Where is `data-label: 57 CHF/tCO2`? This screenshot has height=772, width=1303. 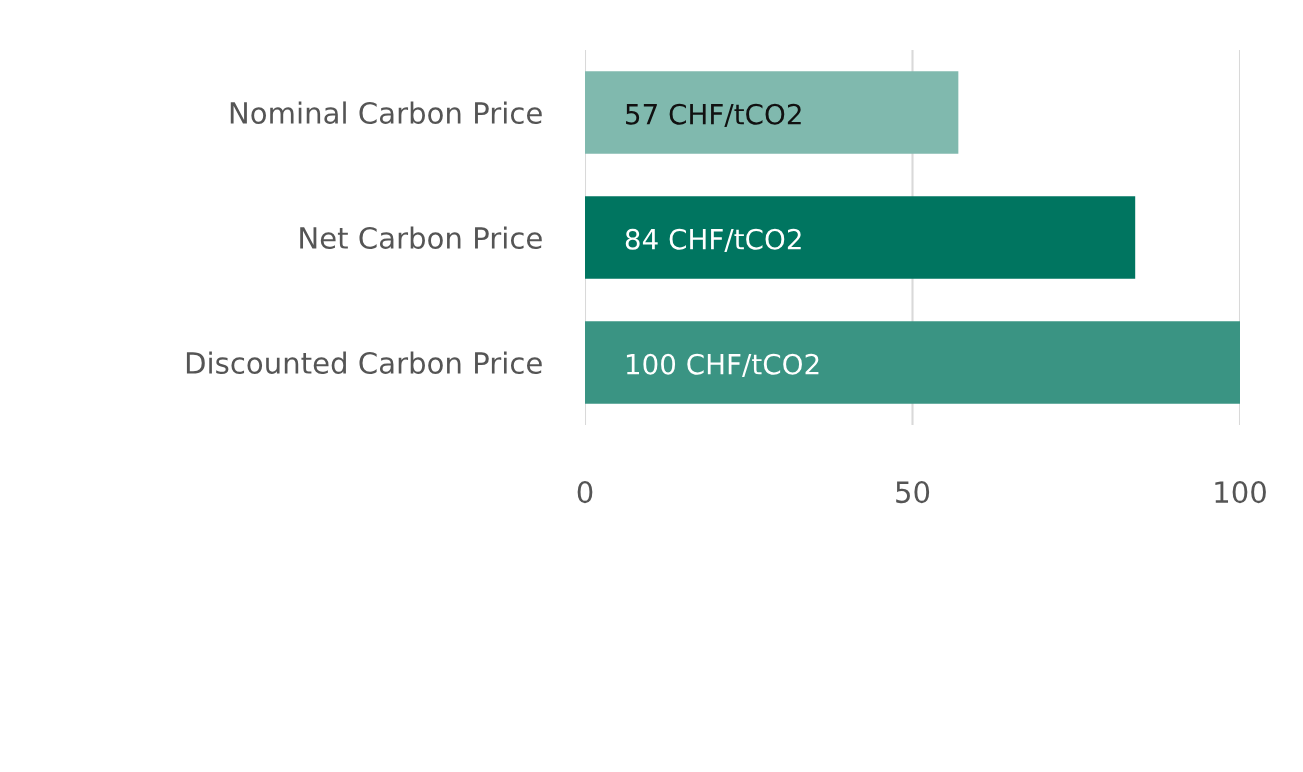 data-label: 57 CHF/tCO2 is located at coordinates (713, 115).